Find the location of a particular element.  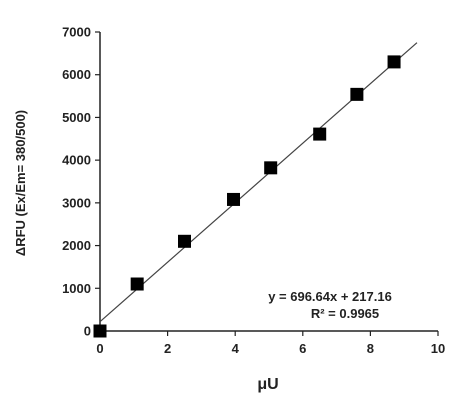

x-tick-label: 8 is located at coordinates (370, 348).